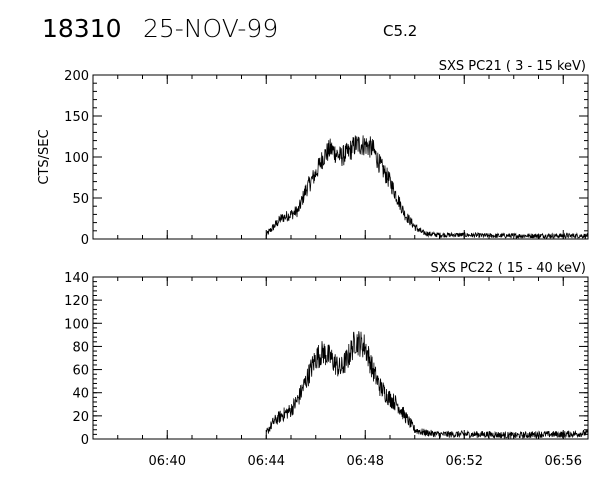 This screenshot has height=480, width=600. Describe the element at coordinates (508, 268) in the screenshot. I see `panel-title-2: SXS PC22 ( 15 - 40 keV)` at that location.